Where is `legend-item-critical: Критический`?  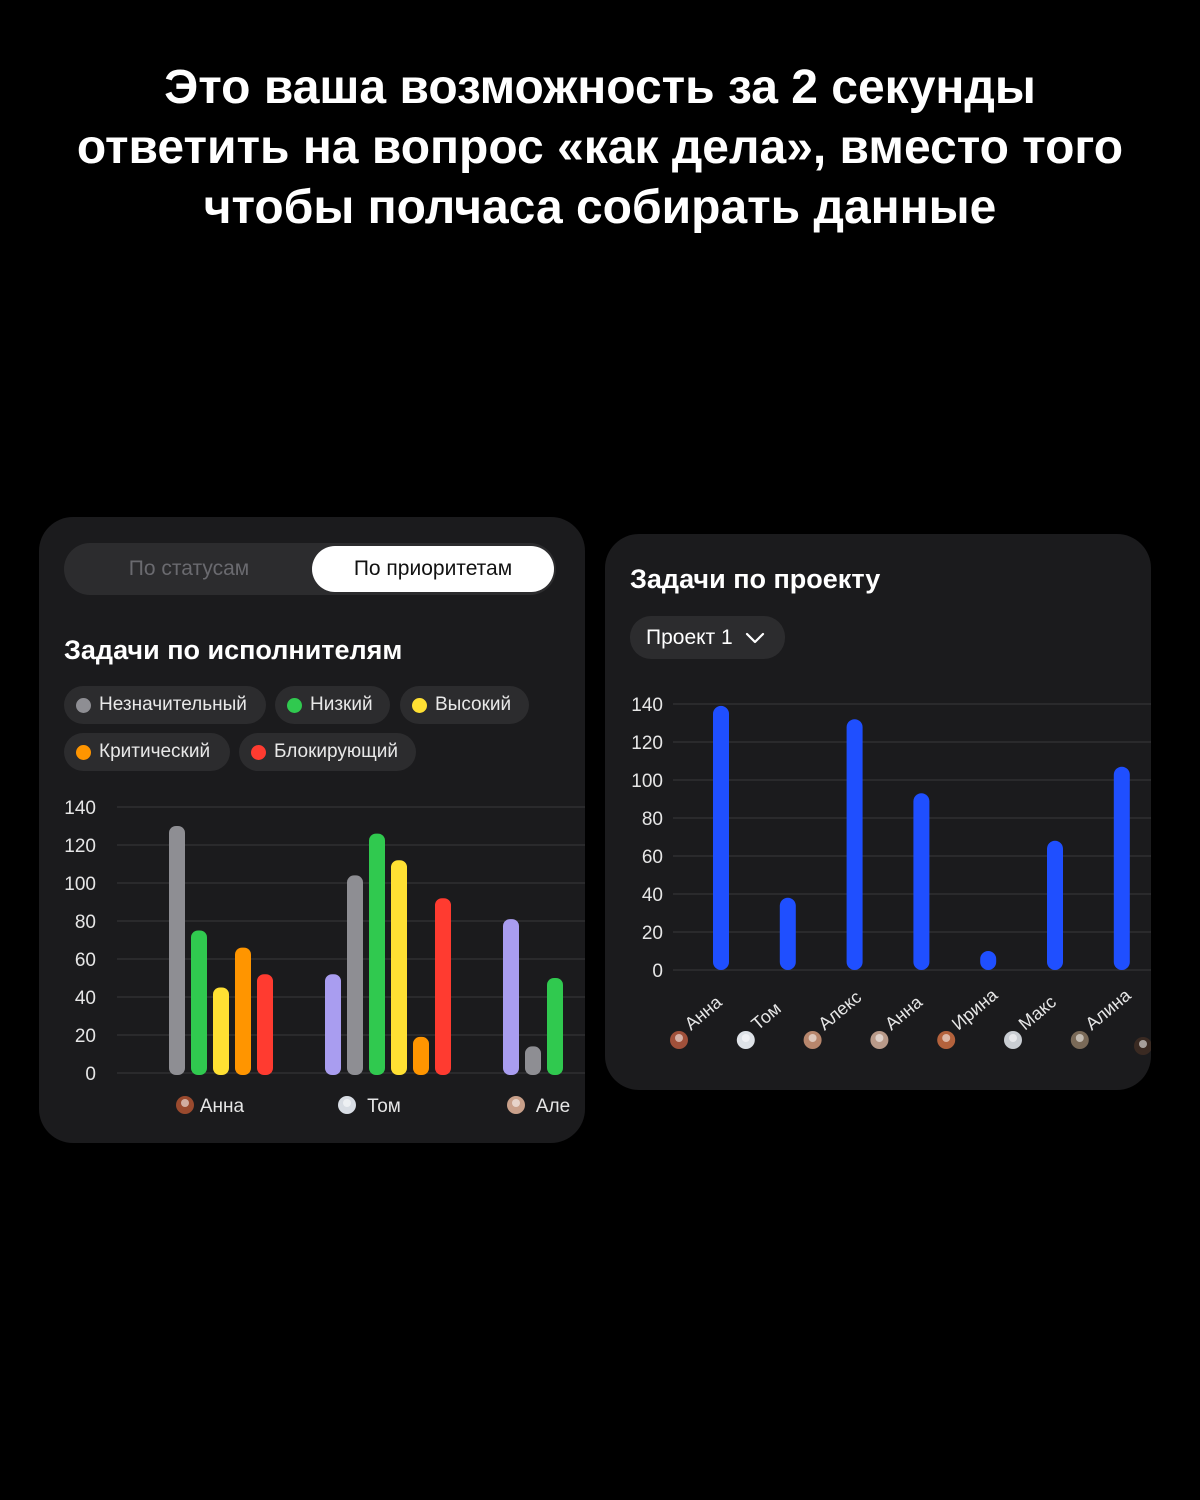 legend-item-critical: Критический is located at coordinates (147, 752).